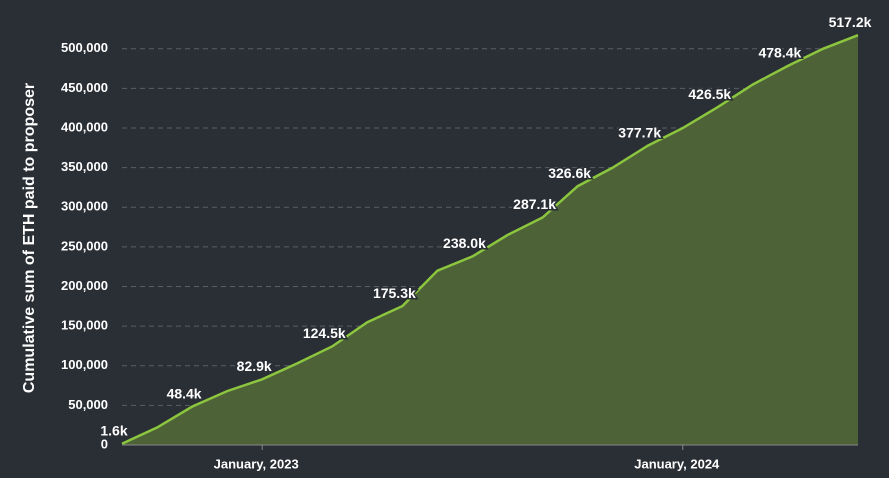 This screenshot has width=889, height=478. Describe the element at coordinates (84, 364) in the screenshot. I see `y-tick-label: 100,000` at that location.